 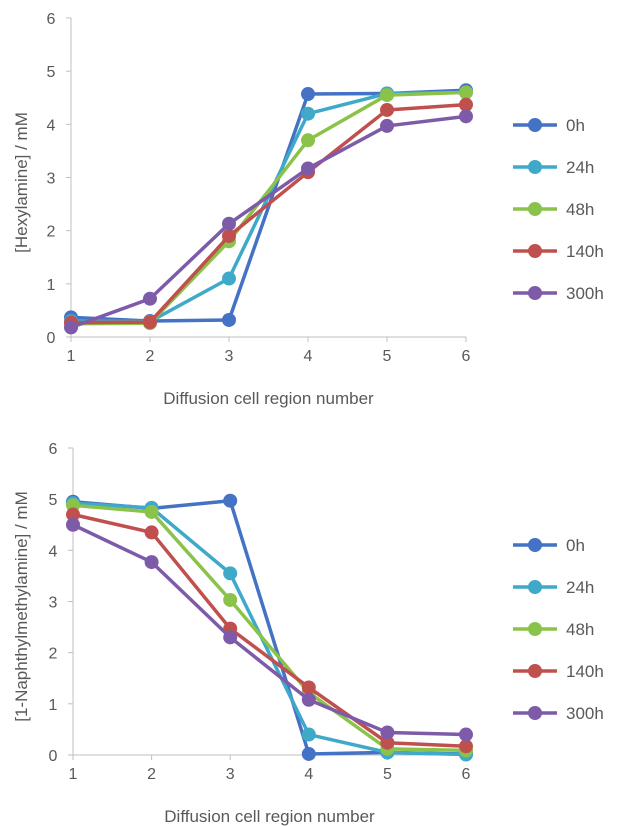 I want to click on x-tick-label: 3, so click(x=229, y=356).